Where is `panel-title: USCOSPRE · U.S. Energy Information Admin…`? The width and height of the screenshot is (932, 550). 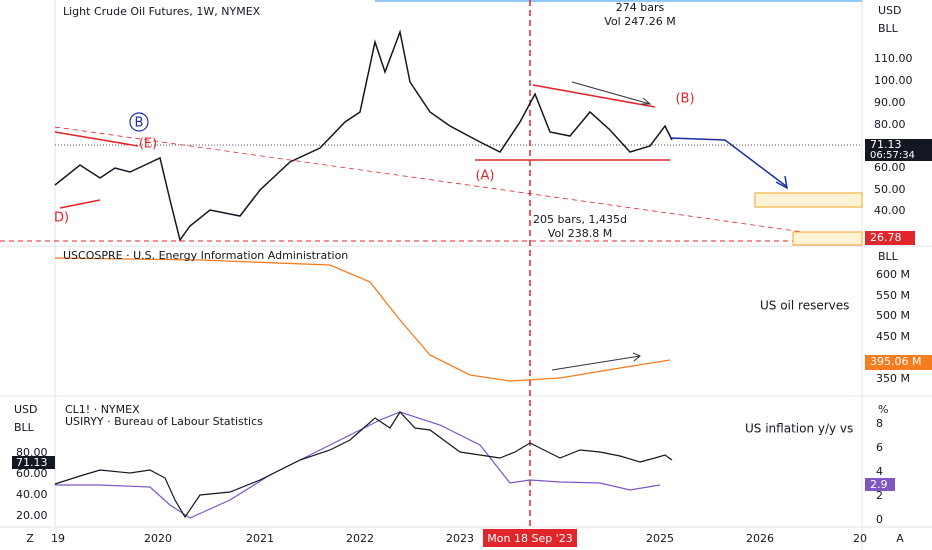 panel-title: USCOSPRE · U.S. Energy Information Admin… is located at coordinates (205, 255).